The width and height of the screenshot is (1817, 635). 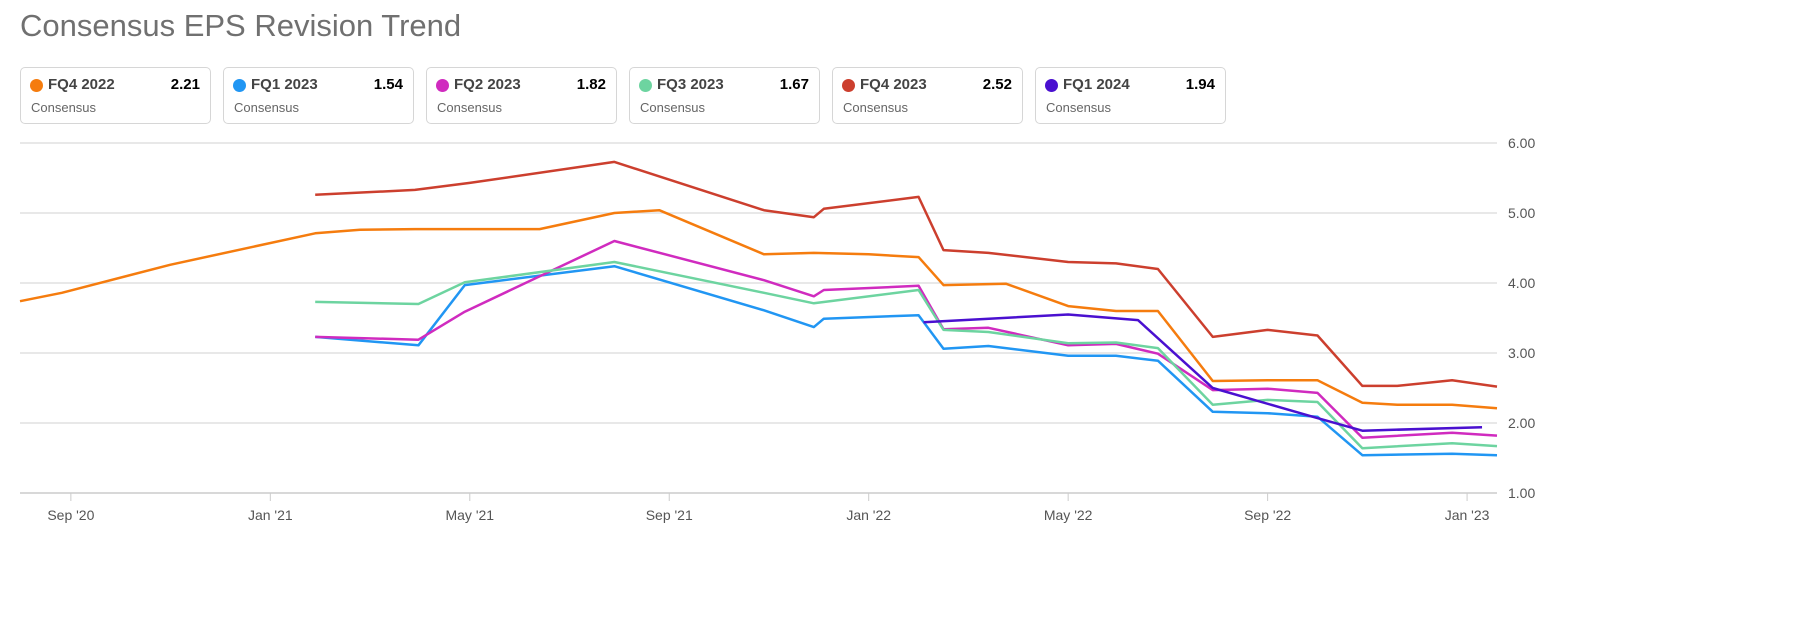 I want to click on x-tick-label: May '21, so click(x=469, y=515).